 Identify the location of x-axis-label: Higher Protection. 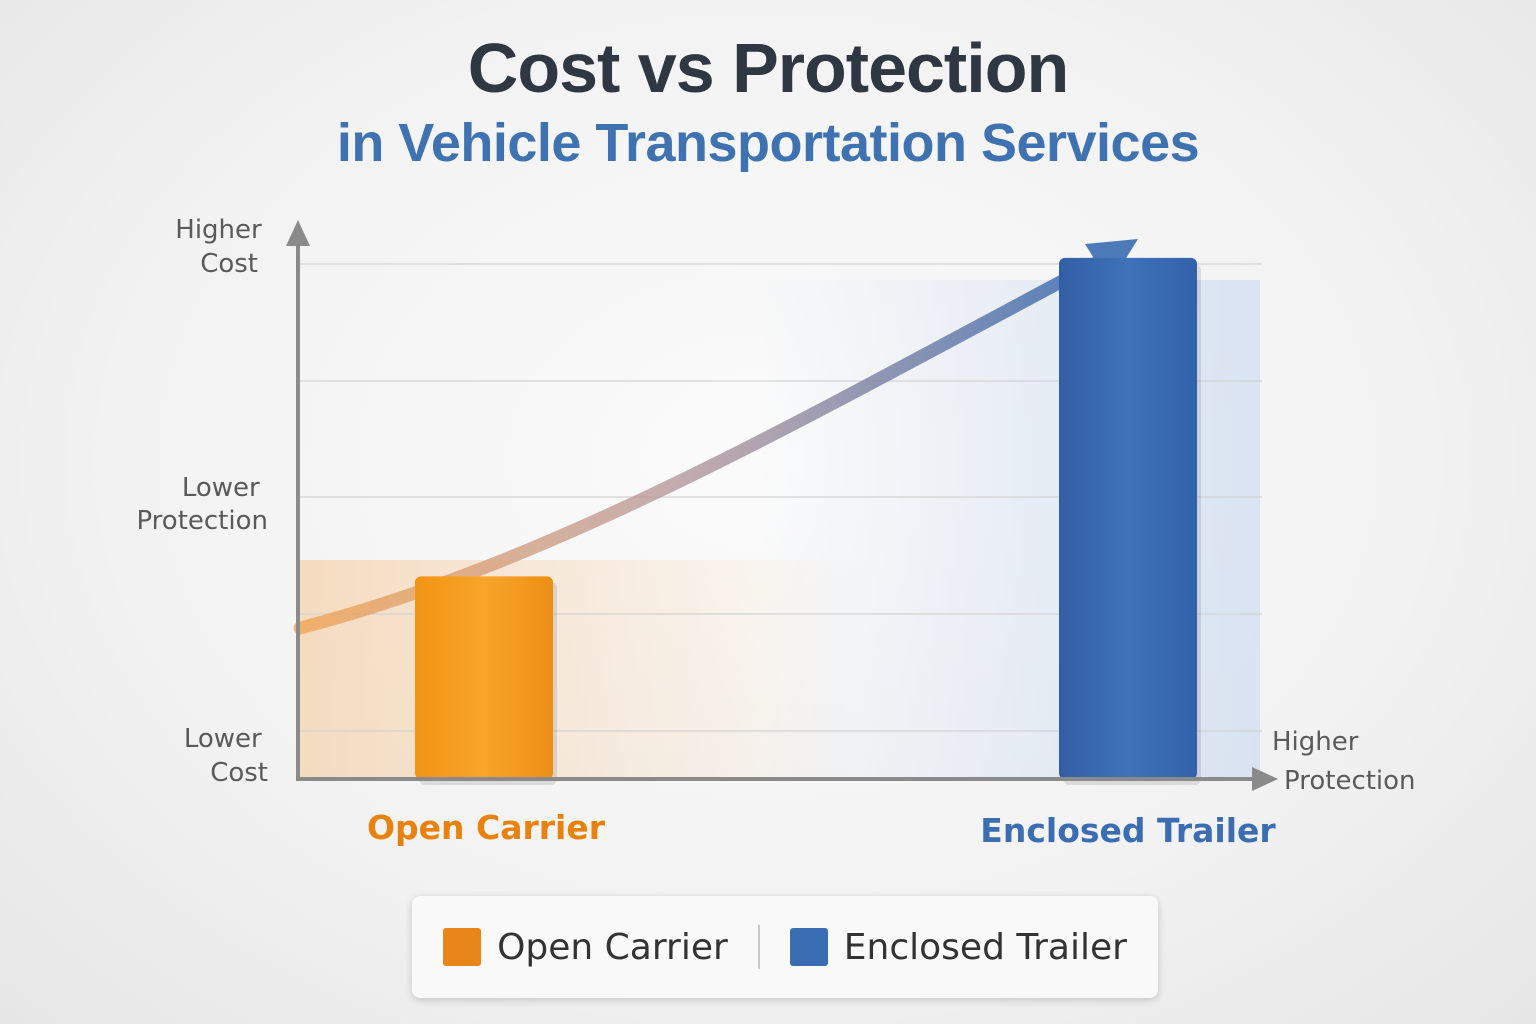
(1344, 761).